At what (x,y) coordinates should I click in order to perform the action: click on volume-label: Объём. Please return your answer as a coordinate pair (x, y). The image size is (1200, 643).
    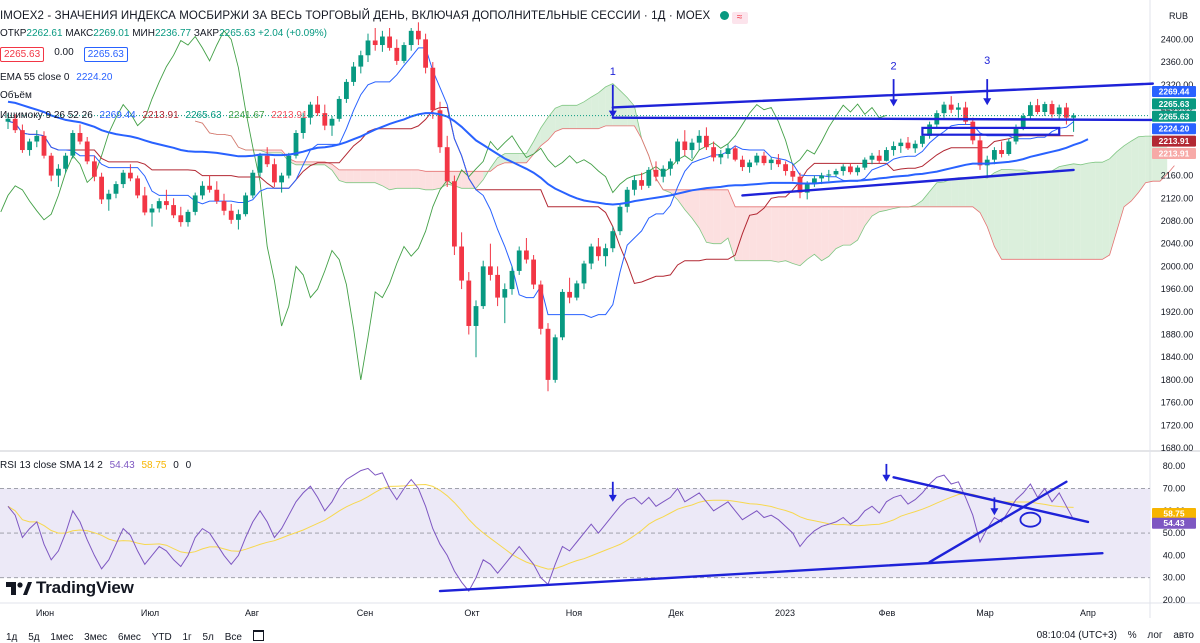
    Looking at the image, I should click on (16, 95).